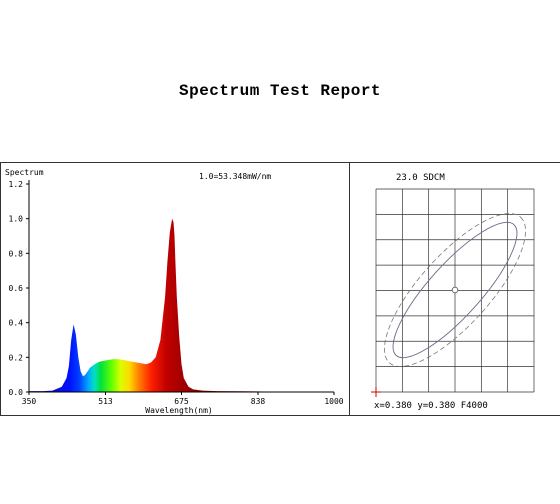 The width and height of the screenshot is (560, 504). I want to click on x-tick-label: 675, so click(181, 401).